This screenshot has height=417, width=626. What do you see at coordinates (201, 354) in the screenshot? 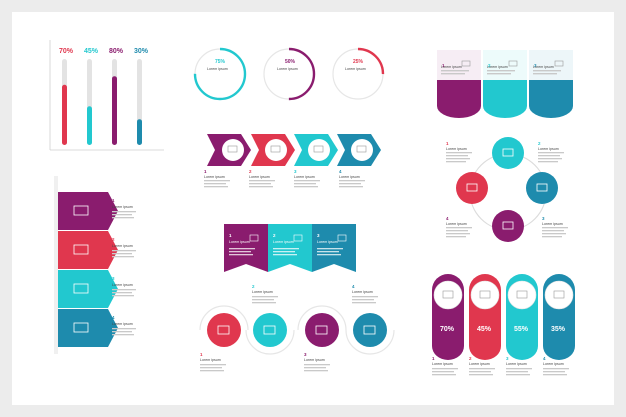
I see `timeline-step-1: 1` at bounding box center [201, 354].